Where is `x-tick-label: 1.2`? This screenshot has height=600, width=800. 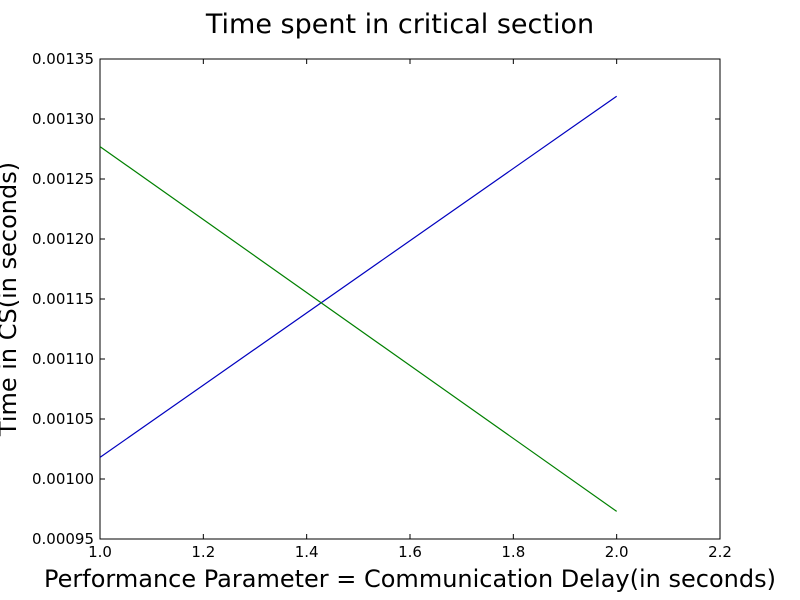
x-tick-label: 1.2 is located at coordinates (203, 552).